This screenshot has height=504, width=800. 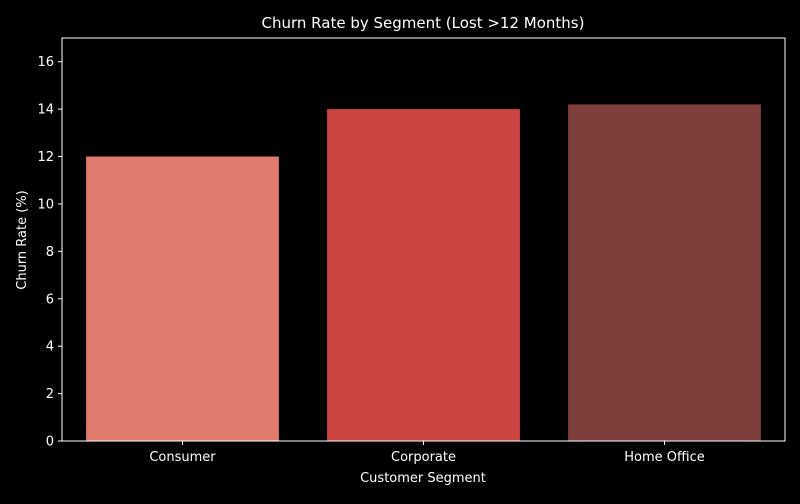 I want to click on y-ticks-group: 0 2 4 6 8 10 12 14 16, so click(x=49, y=252).